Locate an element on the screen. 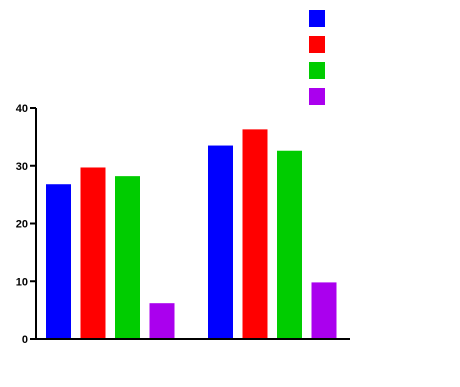 Image resolution: width=460 pixels, height=387 pixels. y-tick-label: 10 is located at coordinates (22, 282).